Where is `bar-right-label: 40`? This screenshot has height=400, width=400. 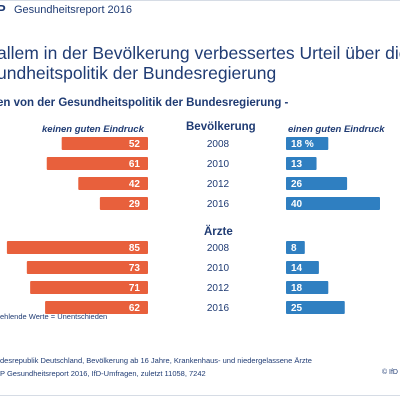 bar-right-label: 40 is located at coordinates (297, 204).